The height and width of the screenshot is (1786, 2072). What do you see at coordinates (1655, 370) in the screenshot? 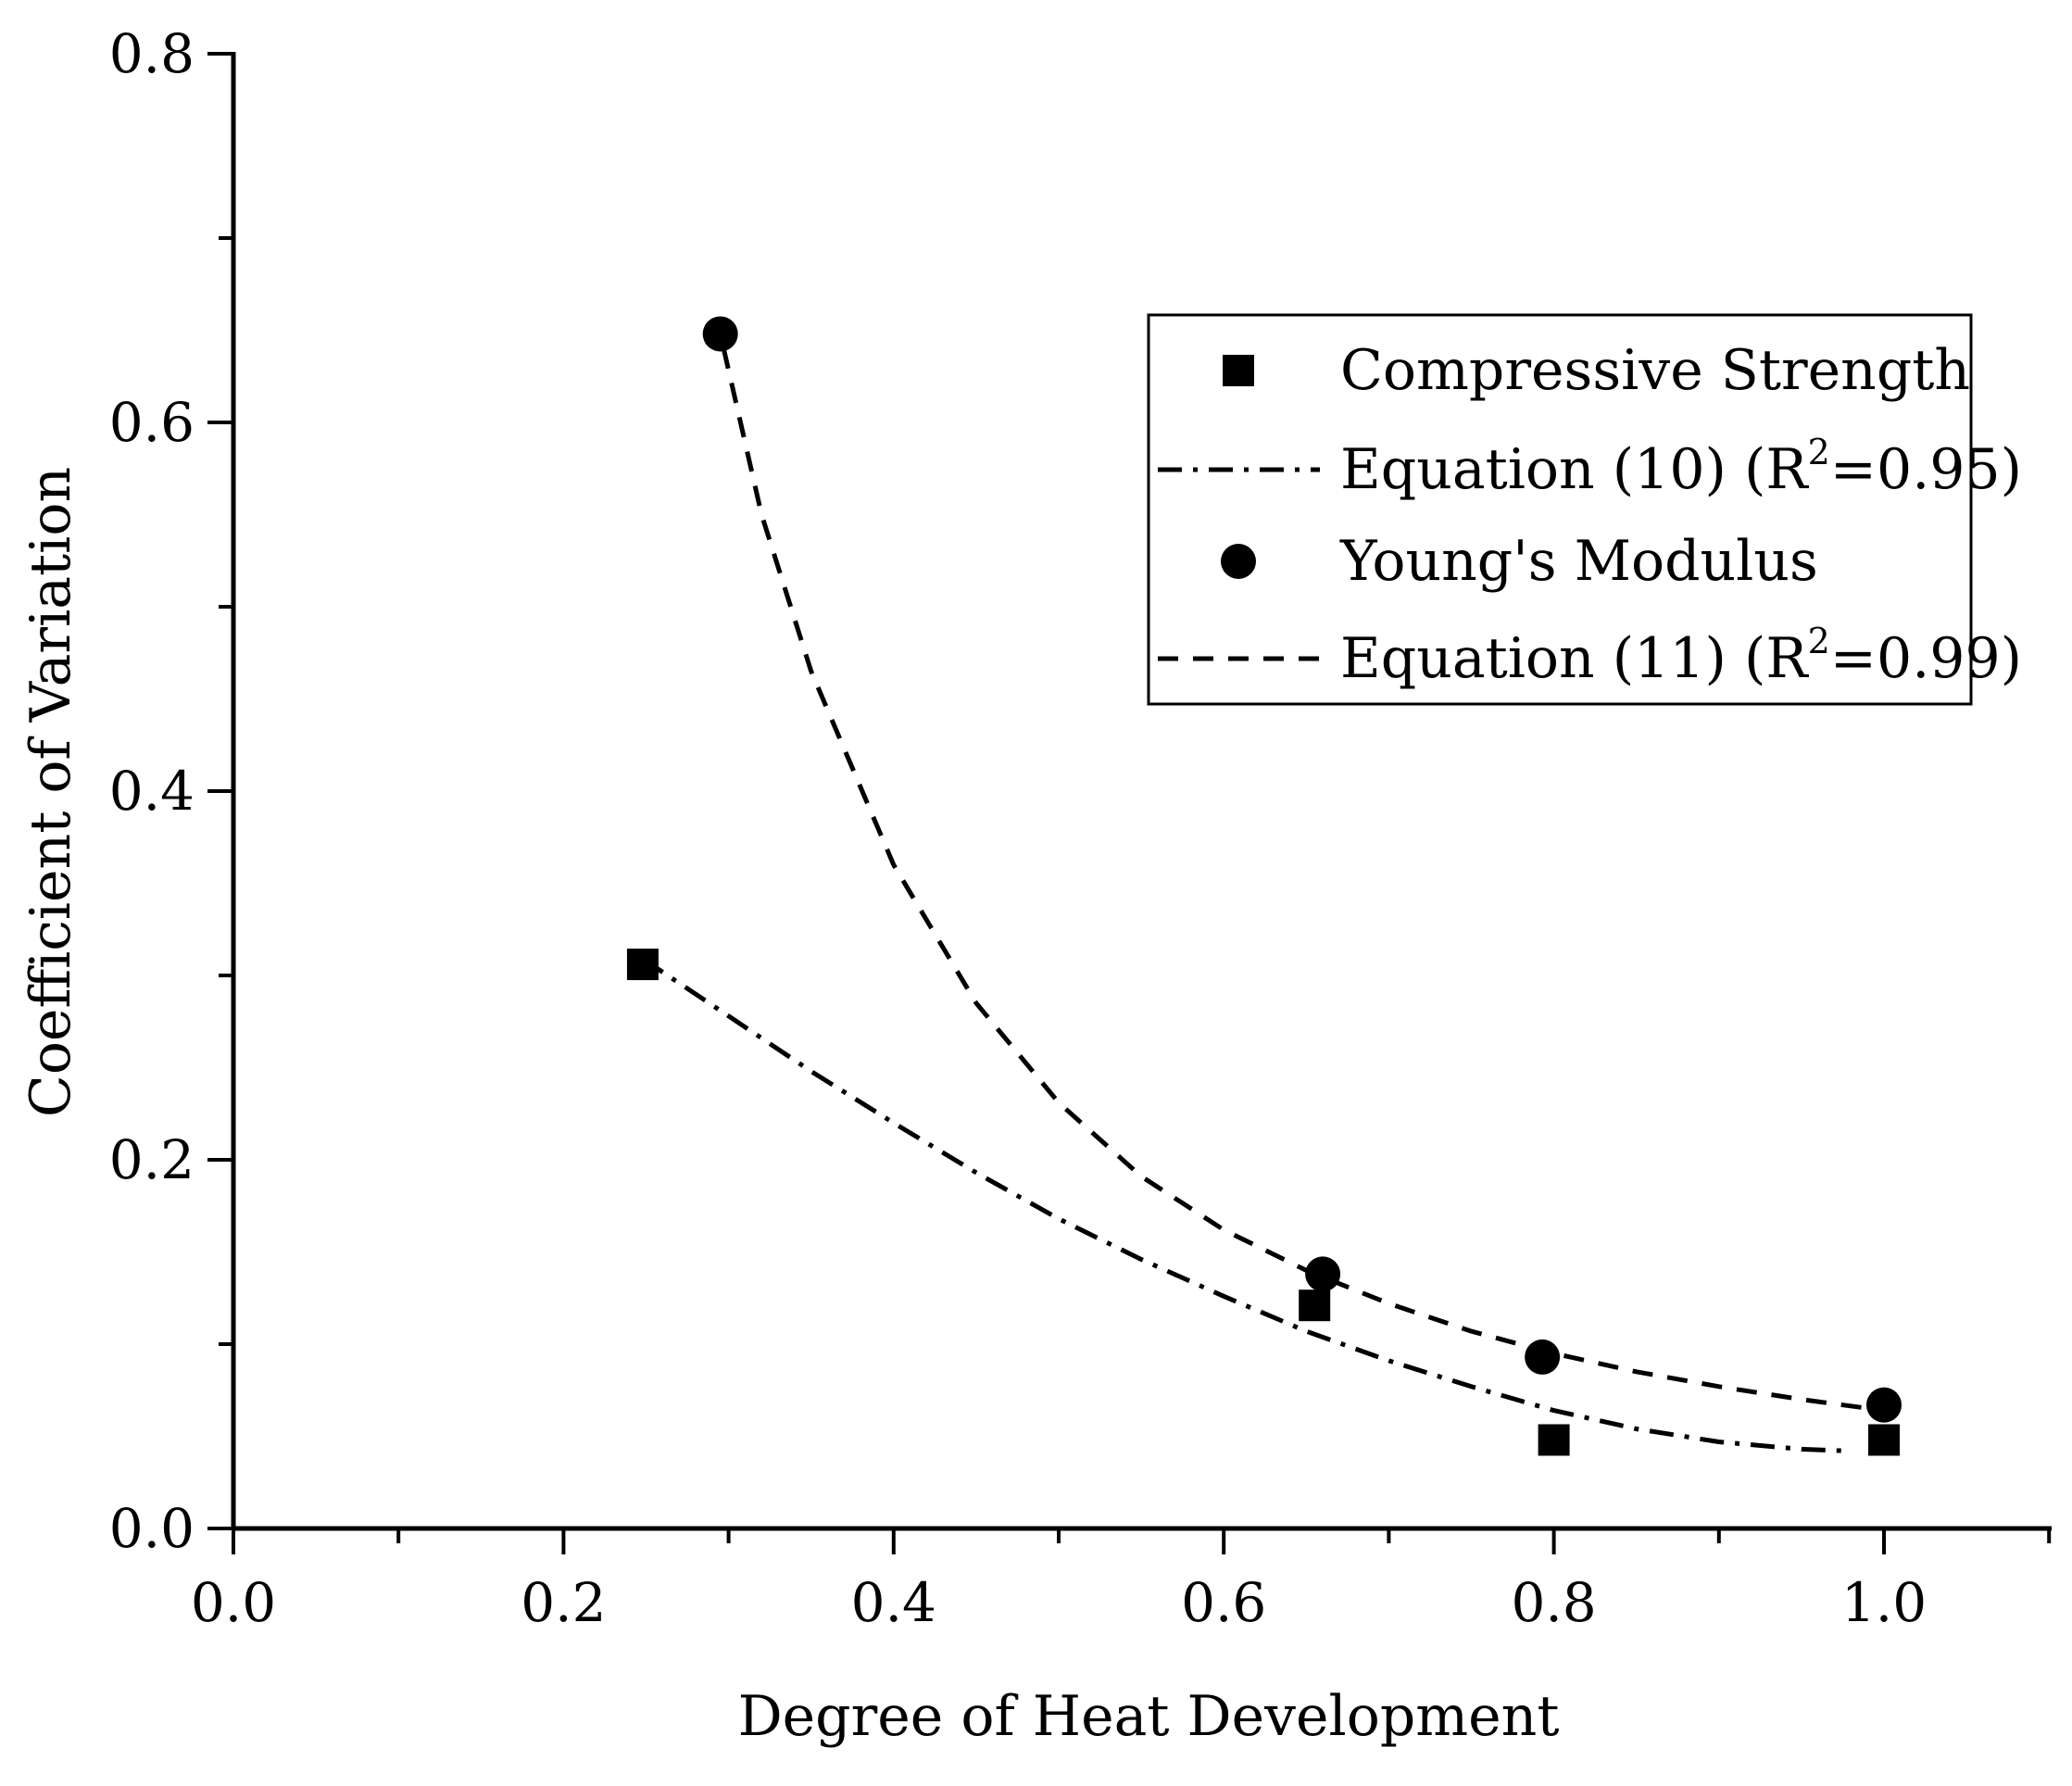
I see `legend-label: Compressive Strength` at bounding box center [1655, 370].